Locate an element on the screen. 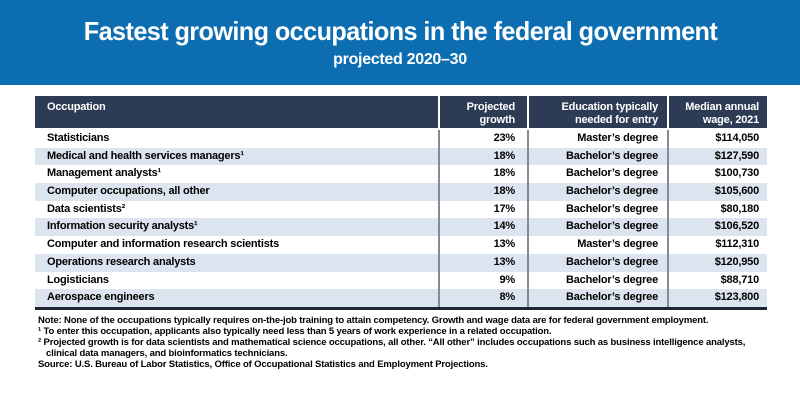 Image resolution: width=800 pixels, height=400 pixels. median-wage-cell: $106,520 is located at coordinates (717, 227).